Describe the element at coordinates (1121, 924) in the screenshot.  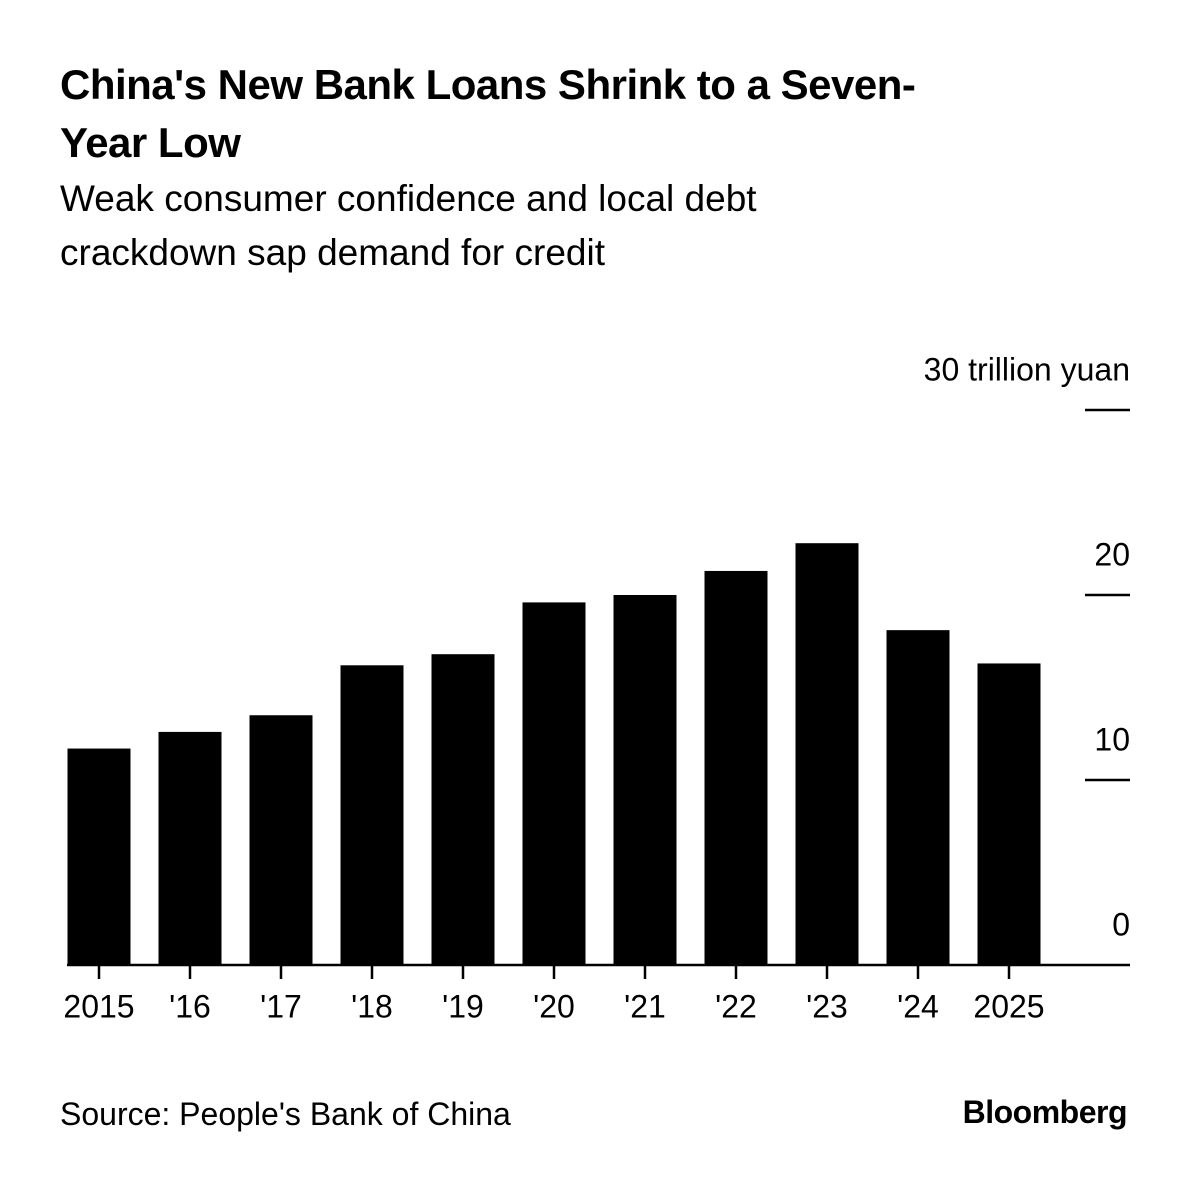
I see `y-tick-label: 0` at that location.